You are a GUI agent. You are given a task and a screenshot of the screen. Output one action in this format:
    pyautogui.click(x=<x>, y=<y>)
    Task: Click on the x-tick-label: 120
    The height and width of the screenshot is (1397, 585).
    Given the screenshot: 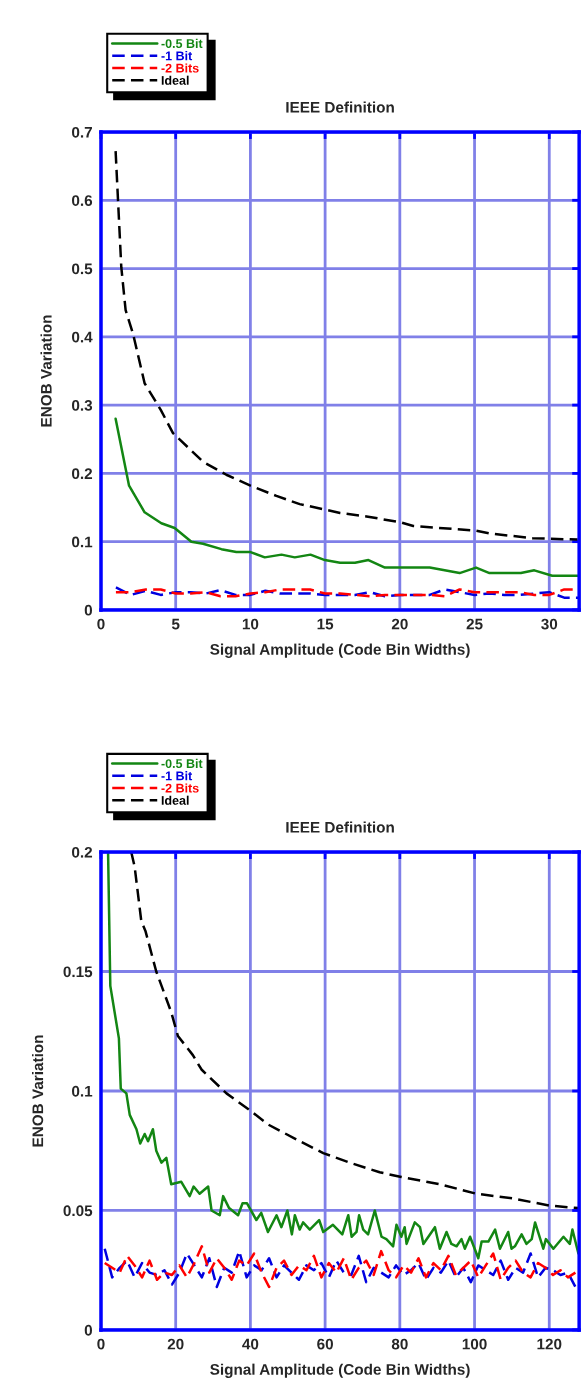 What is the action you would take?
    pyautogui.click(x=549, y=1344)
    